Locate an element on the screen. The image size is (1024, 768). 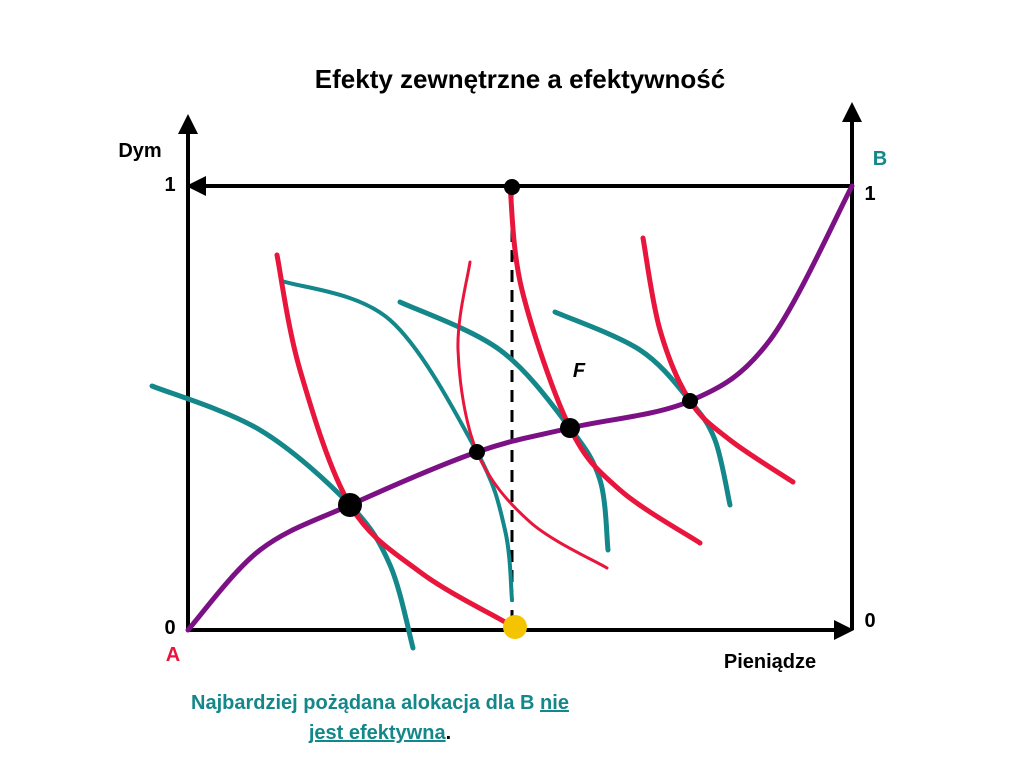
a-one: 1 is located at coordinates (169, 185).